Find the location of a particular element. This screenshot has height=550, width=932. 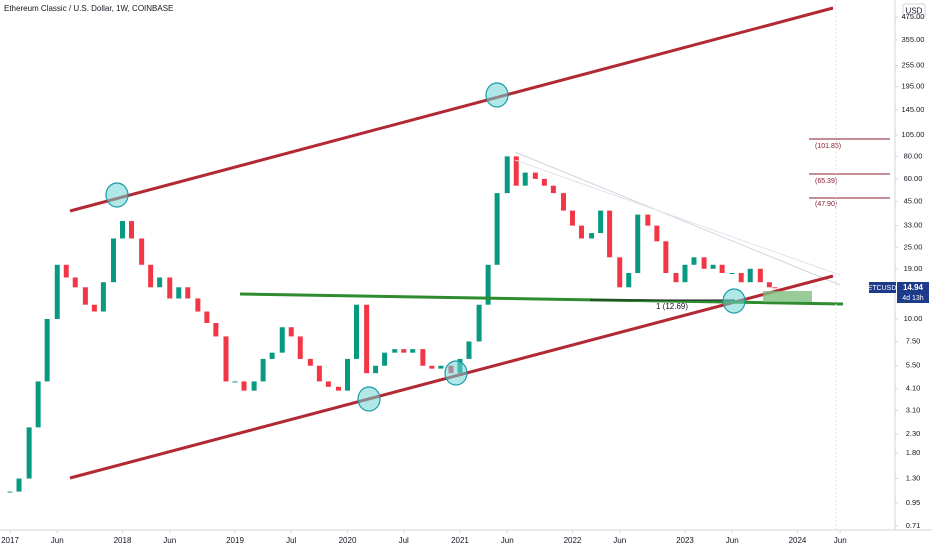

currency-box is located at coordinates (914, 11).